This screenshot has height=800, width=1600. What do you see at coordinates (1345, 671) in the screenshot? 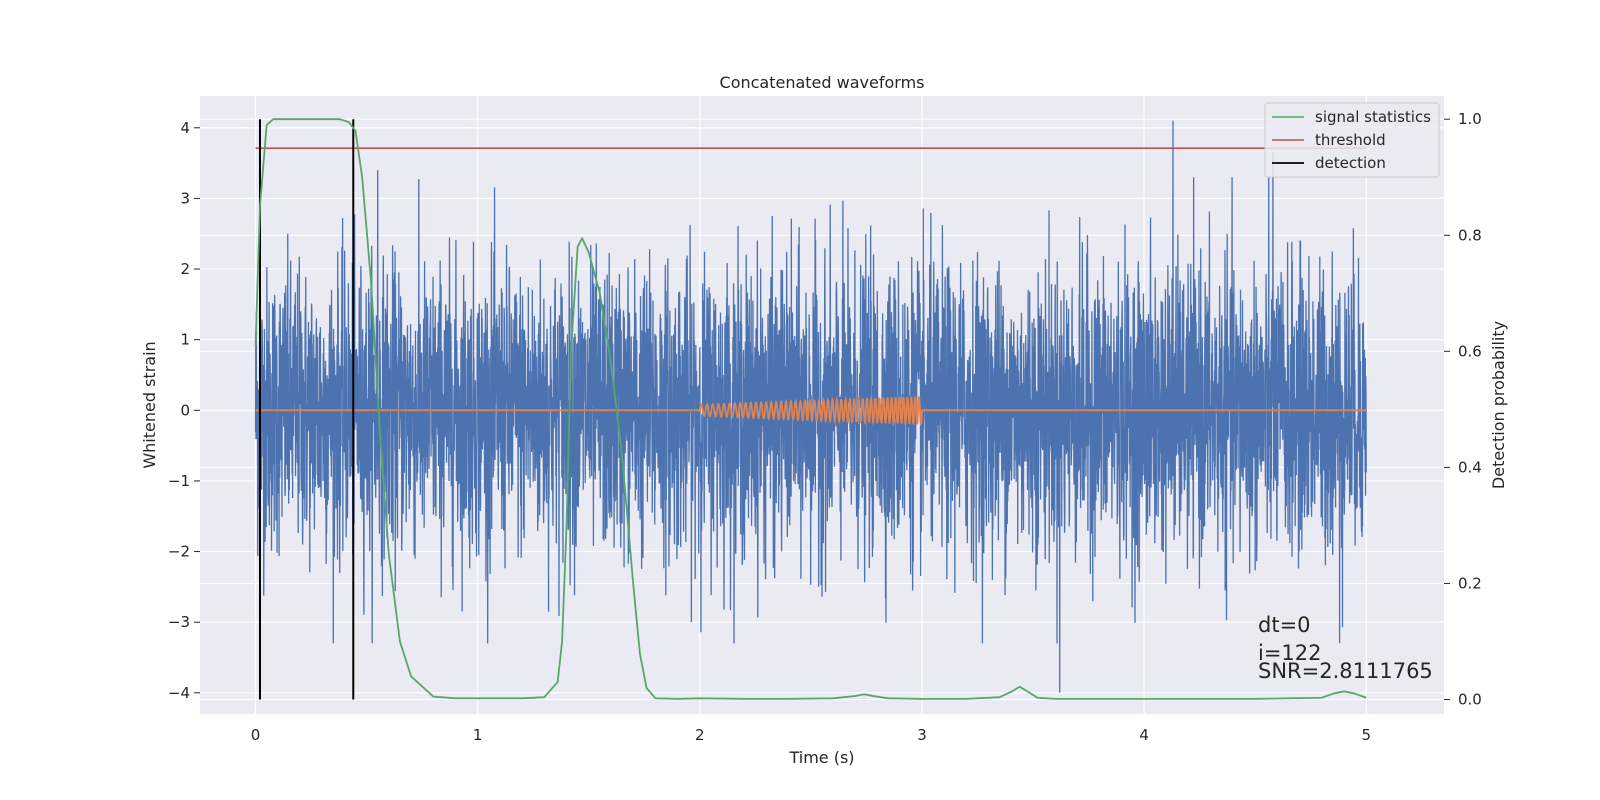
I see `annotation-snr: SNR=2.8111765` at bounding box center [1345, 671].